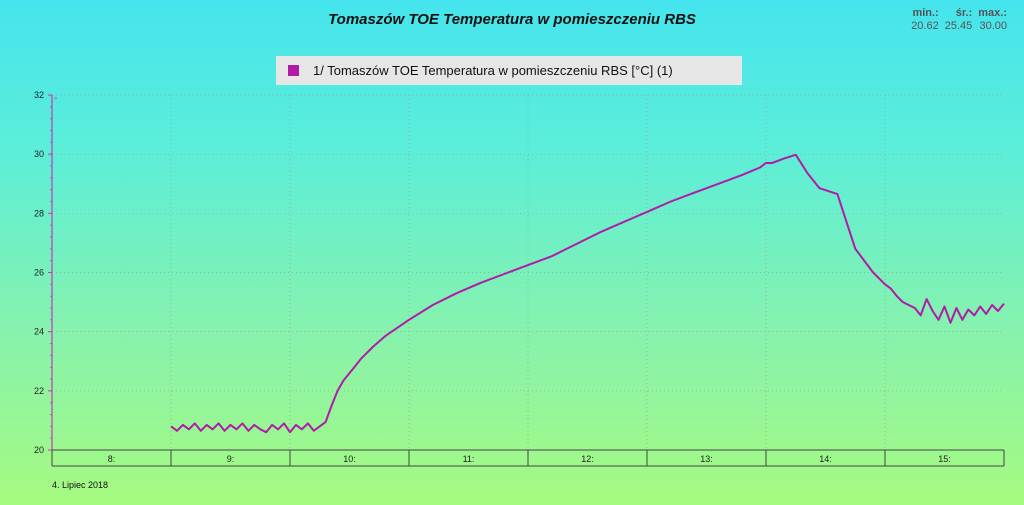 This screenshot has height=505, width=1024. I want to click on min-value: 20.62, so click(925, 26).